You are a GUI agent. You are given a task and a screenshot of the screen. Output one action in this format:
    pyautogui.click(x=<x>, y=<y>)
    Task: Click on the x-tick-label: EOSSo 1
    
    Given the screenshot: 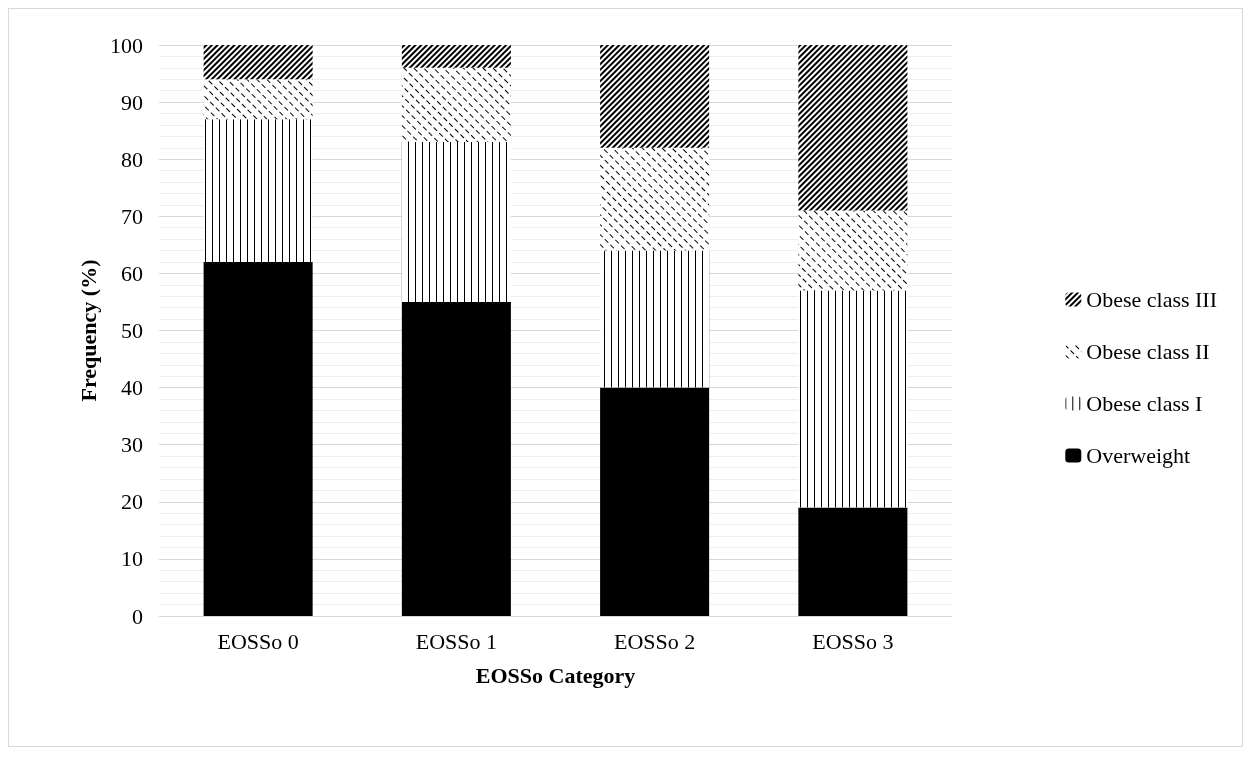 What is the action you would take?
    pyautogui.click(x=456, y=641)
    